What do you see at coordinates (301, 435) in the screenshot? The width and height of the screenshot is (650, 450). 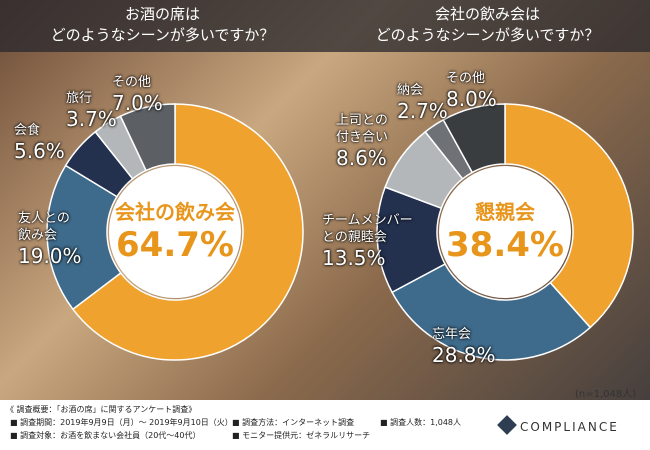 I see `footer-item: ■ モニター提供元：ゼネラルリサーチ` at bounding box center [301, 435].